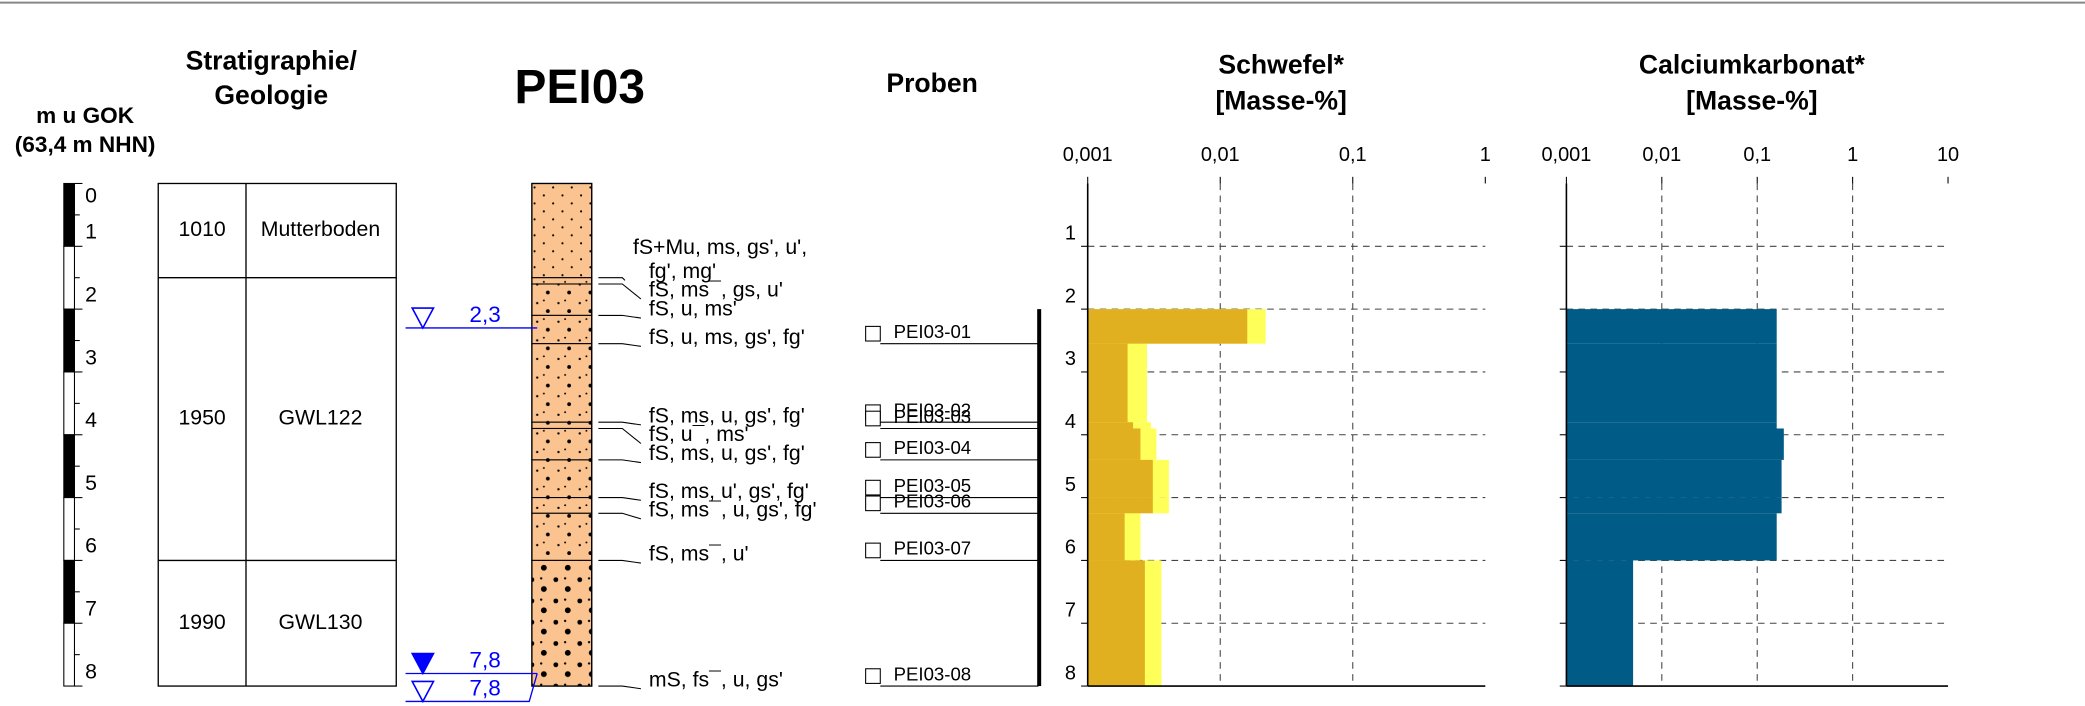 Image resolution: width=2085 pixels, height=706 pixels. What do you see at coordinates (272, 61) in the screenshot?
I see `strat-title: Stratigraphie/` at bounding box center [272, 61].